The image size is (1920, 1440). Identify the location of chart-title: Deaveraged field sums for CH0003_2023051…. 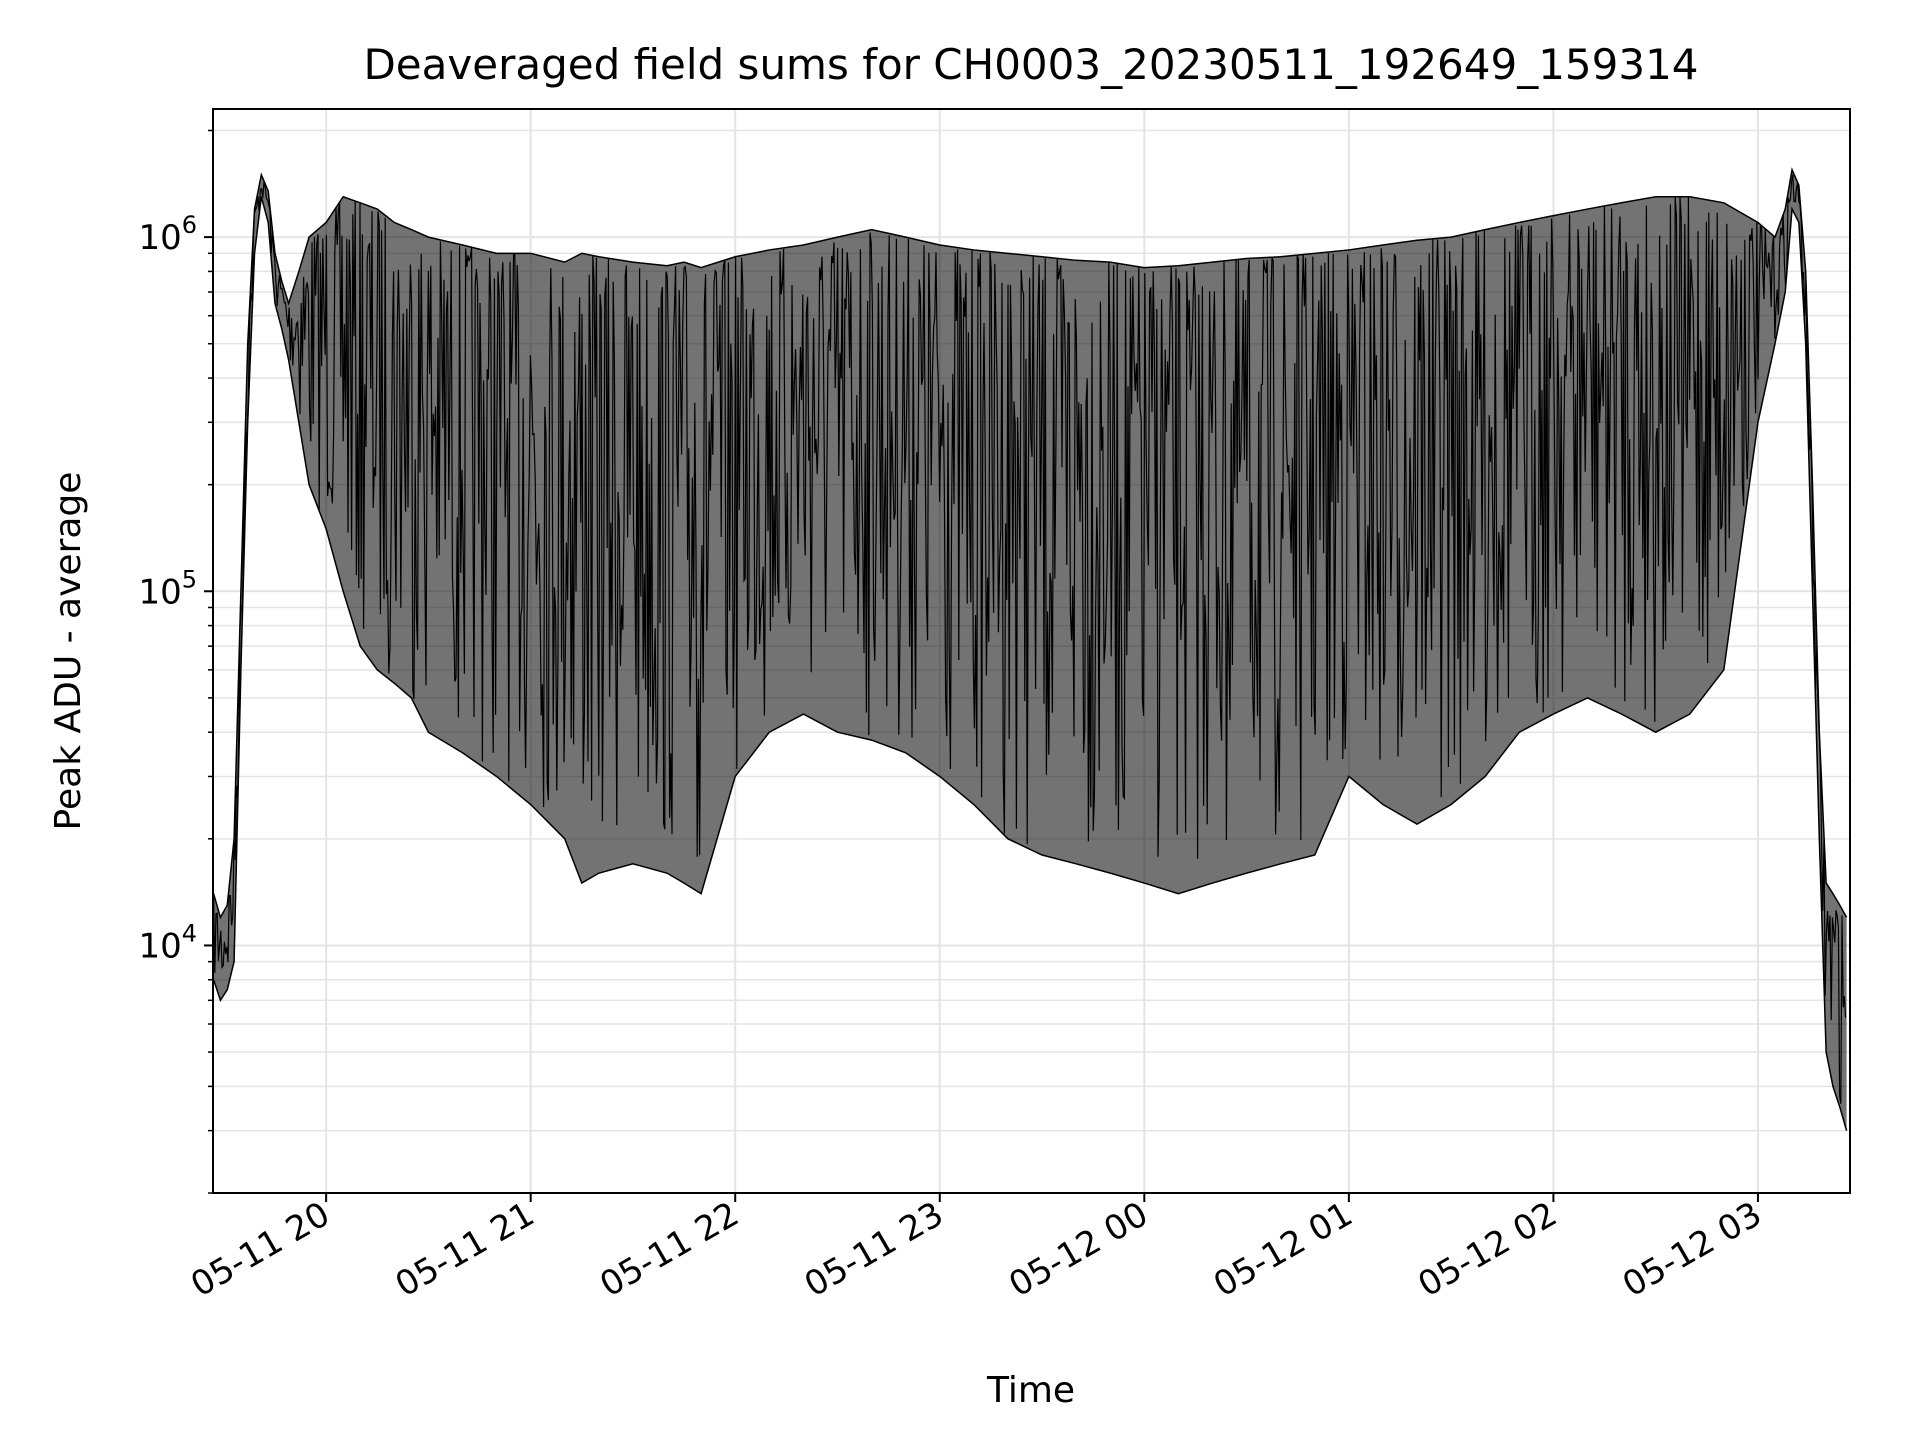
(1030, 64).